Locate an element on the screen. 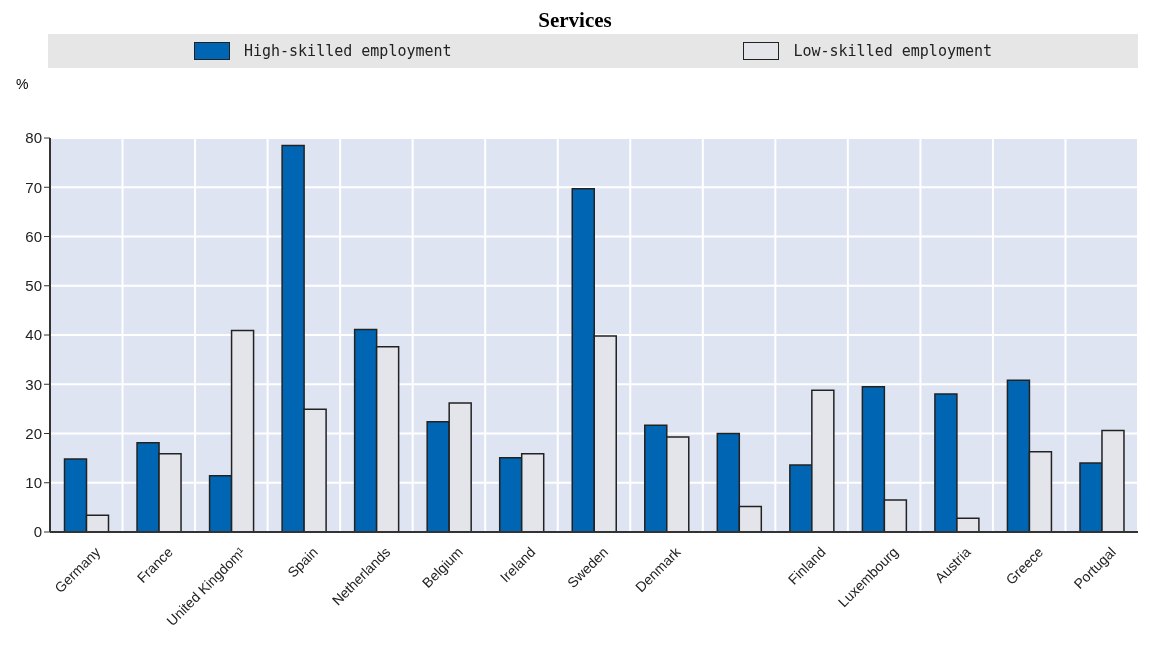 The height and width of the screenshot is (648, 1150). y-tick-label: 0 is located at coordinates (37, 532).